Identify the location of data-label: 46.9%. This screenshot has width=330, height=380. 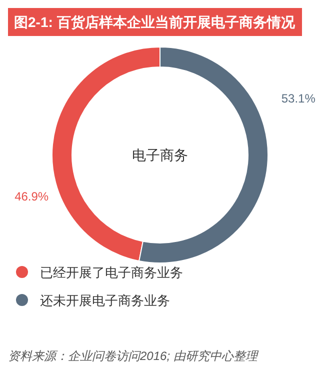
(31, 196).